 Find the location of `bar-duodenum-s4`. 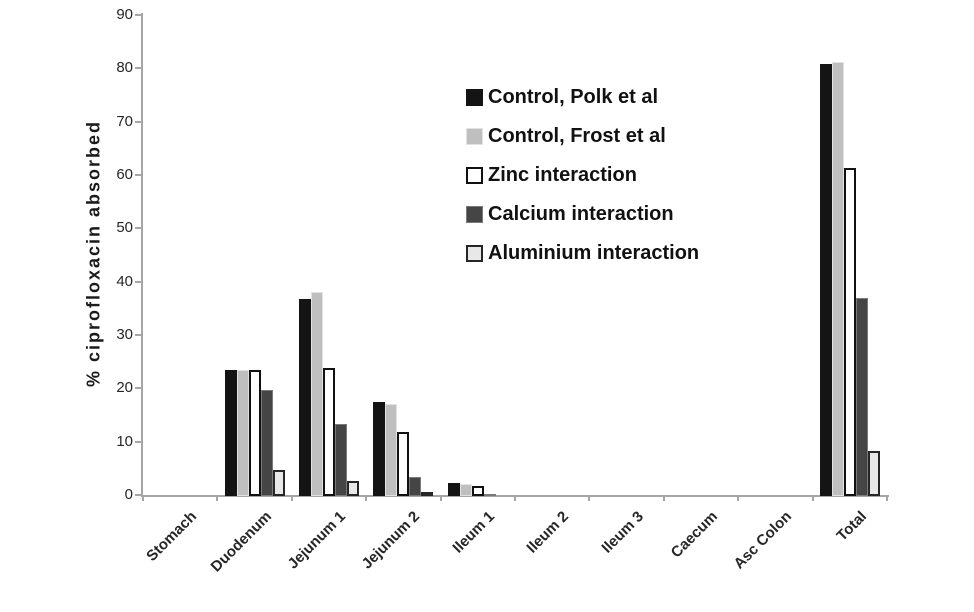

bar-duodenum-s4 is located at coordinates (279, 483).